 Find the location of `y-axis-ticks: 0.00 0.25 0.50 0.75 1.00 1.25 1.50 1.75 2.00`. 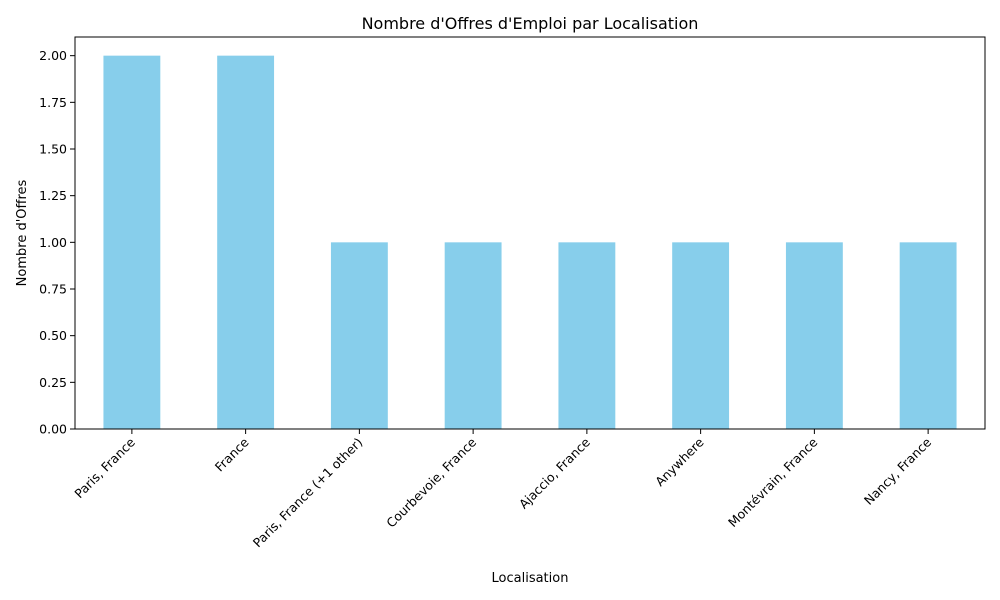

y-axis-ticks: 0.00 0.25 0.50 0.75 1.00 1.25 1.50 1.75 2.00 is located at coordinates (57, 242).